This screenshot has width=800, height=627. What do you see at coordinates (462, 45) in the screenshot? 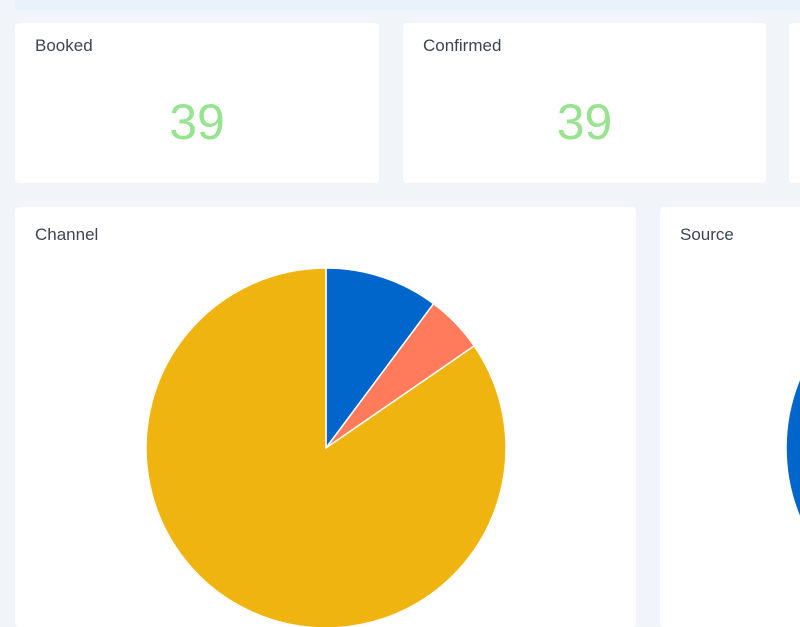
I see `confirmed-label: Confirmed` at bounding box center [462, 45].